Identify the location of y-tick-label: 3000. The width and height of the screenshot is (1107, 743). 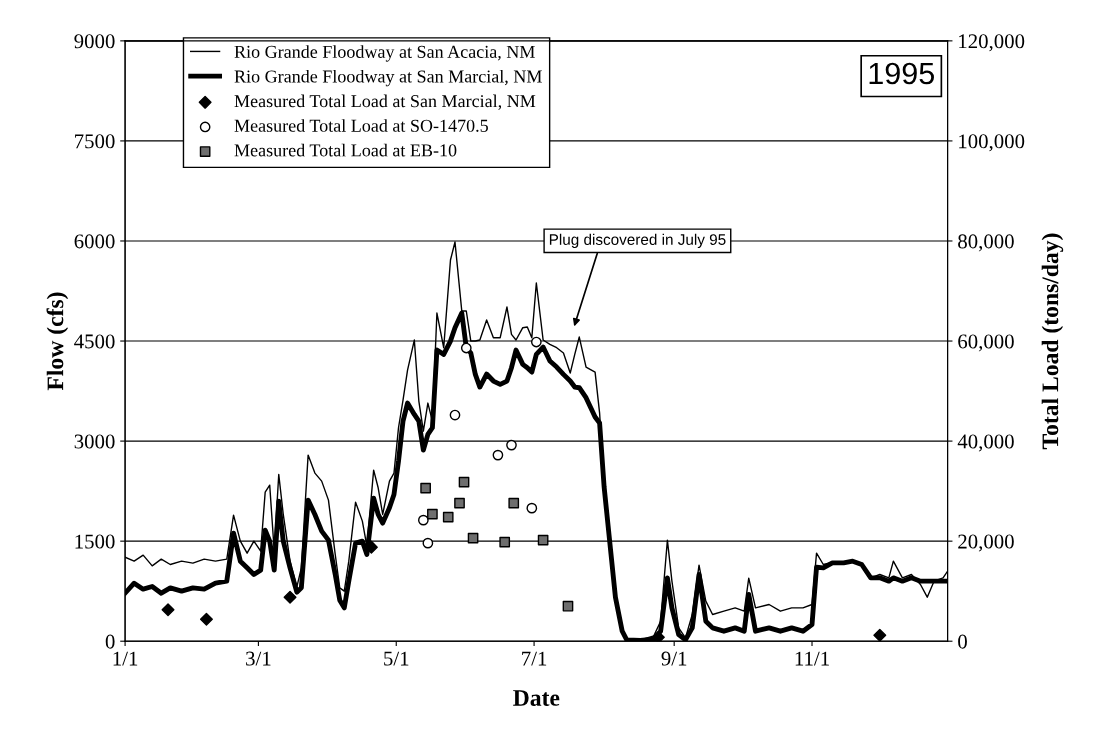
(94, 441).